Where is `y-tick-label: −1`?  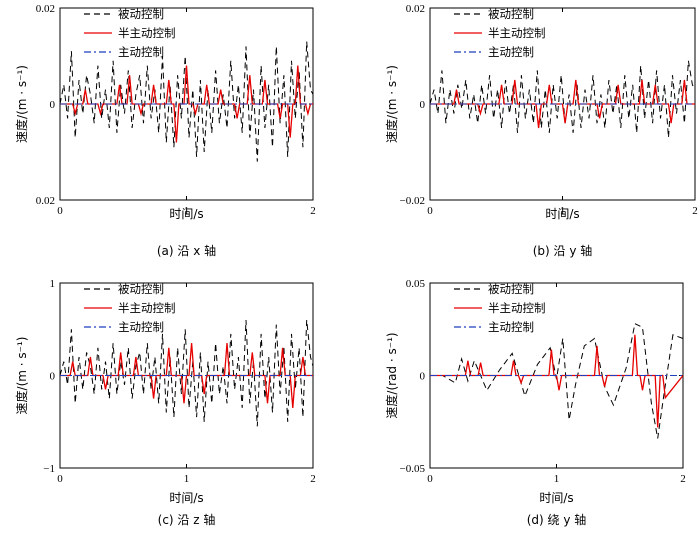
y-tick-label: −1 is located at coordinates (49, 469).